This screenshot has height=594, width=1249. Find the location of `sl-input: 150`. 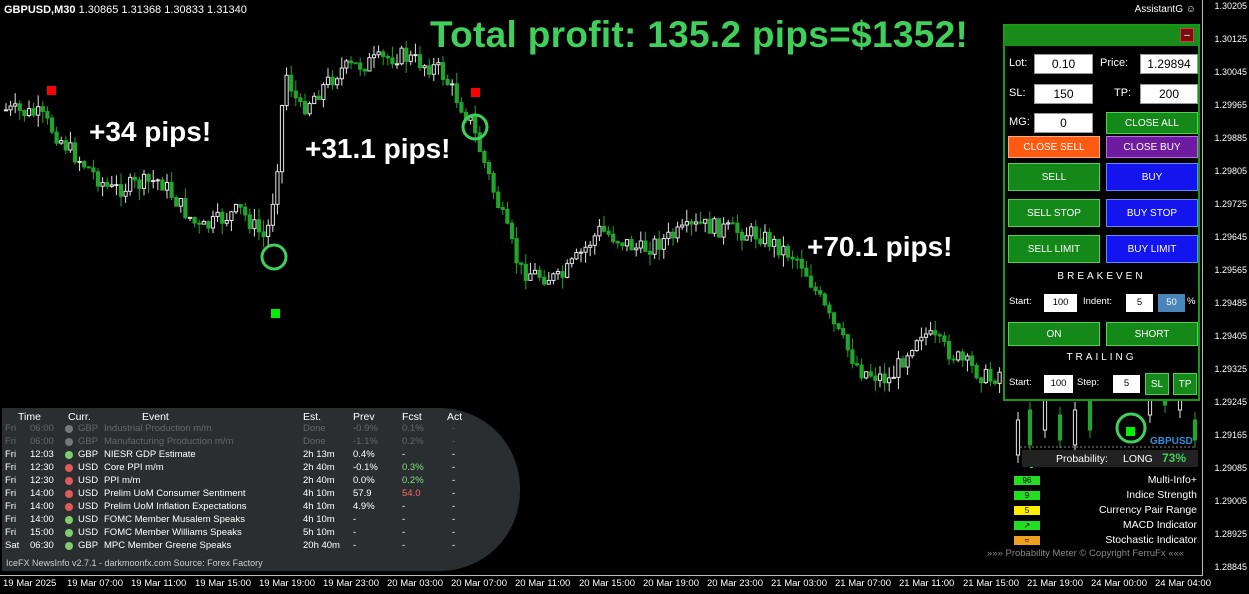

sl-input: 150 is located at coordinates (1063, 94).